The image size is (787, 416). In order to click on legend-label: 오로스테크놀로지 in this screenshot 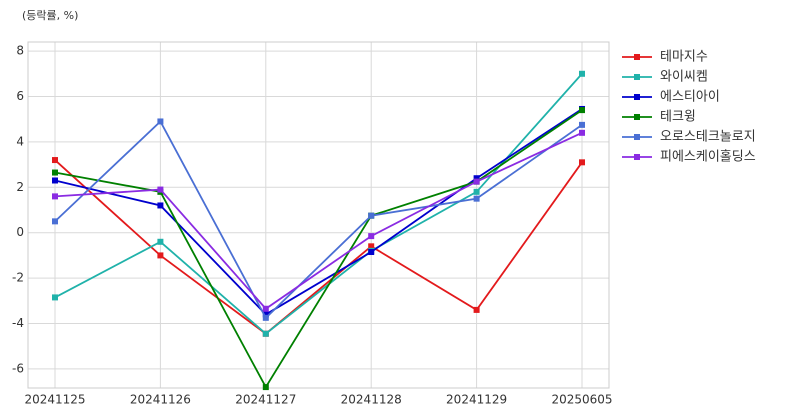, I will do `click(708, 137)`.